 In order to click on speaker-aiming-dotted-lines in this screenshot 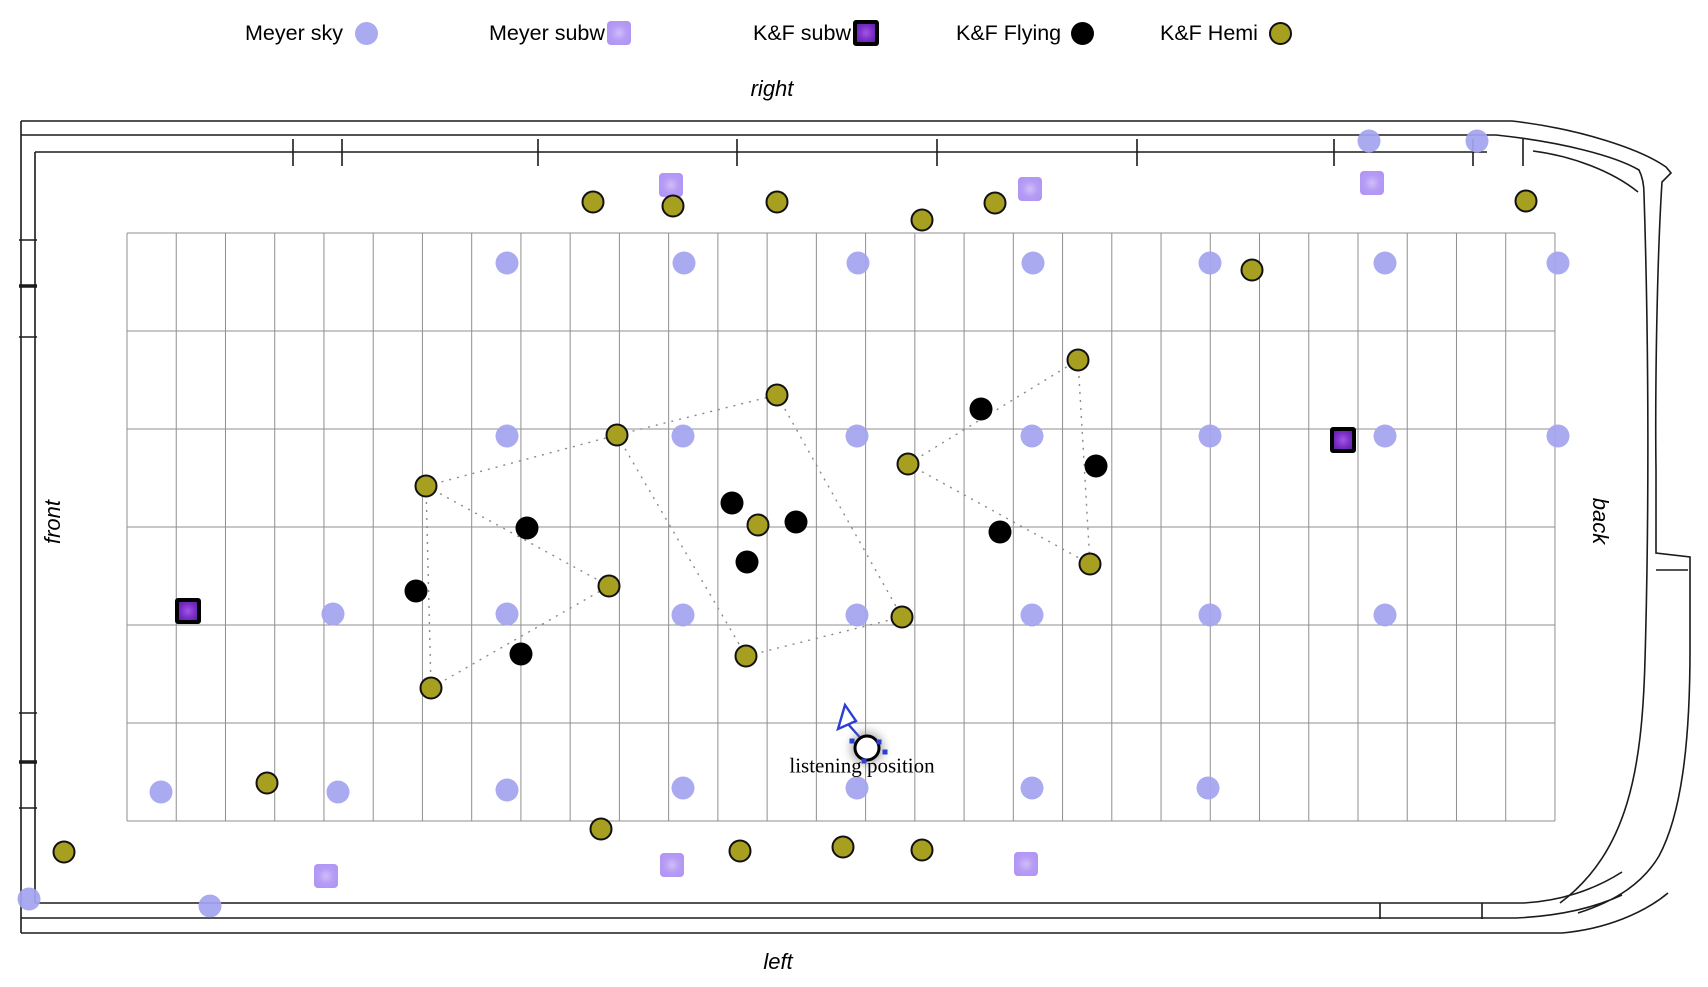, I will do `click(758, 524)`.